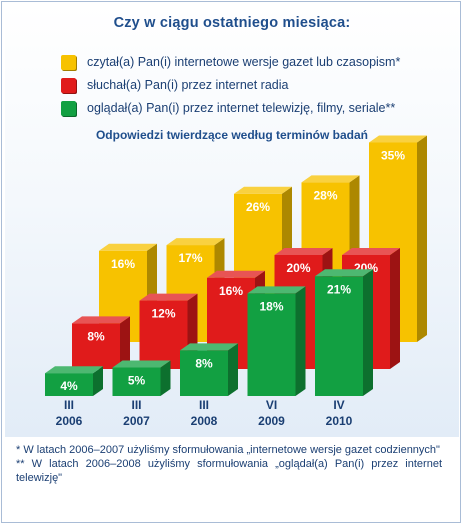 This screenshot has height=524, width=462. Describe the element at coordinates (271, 344) in the screenshot. I see `bar-front-tv-2009` at that location.